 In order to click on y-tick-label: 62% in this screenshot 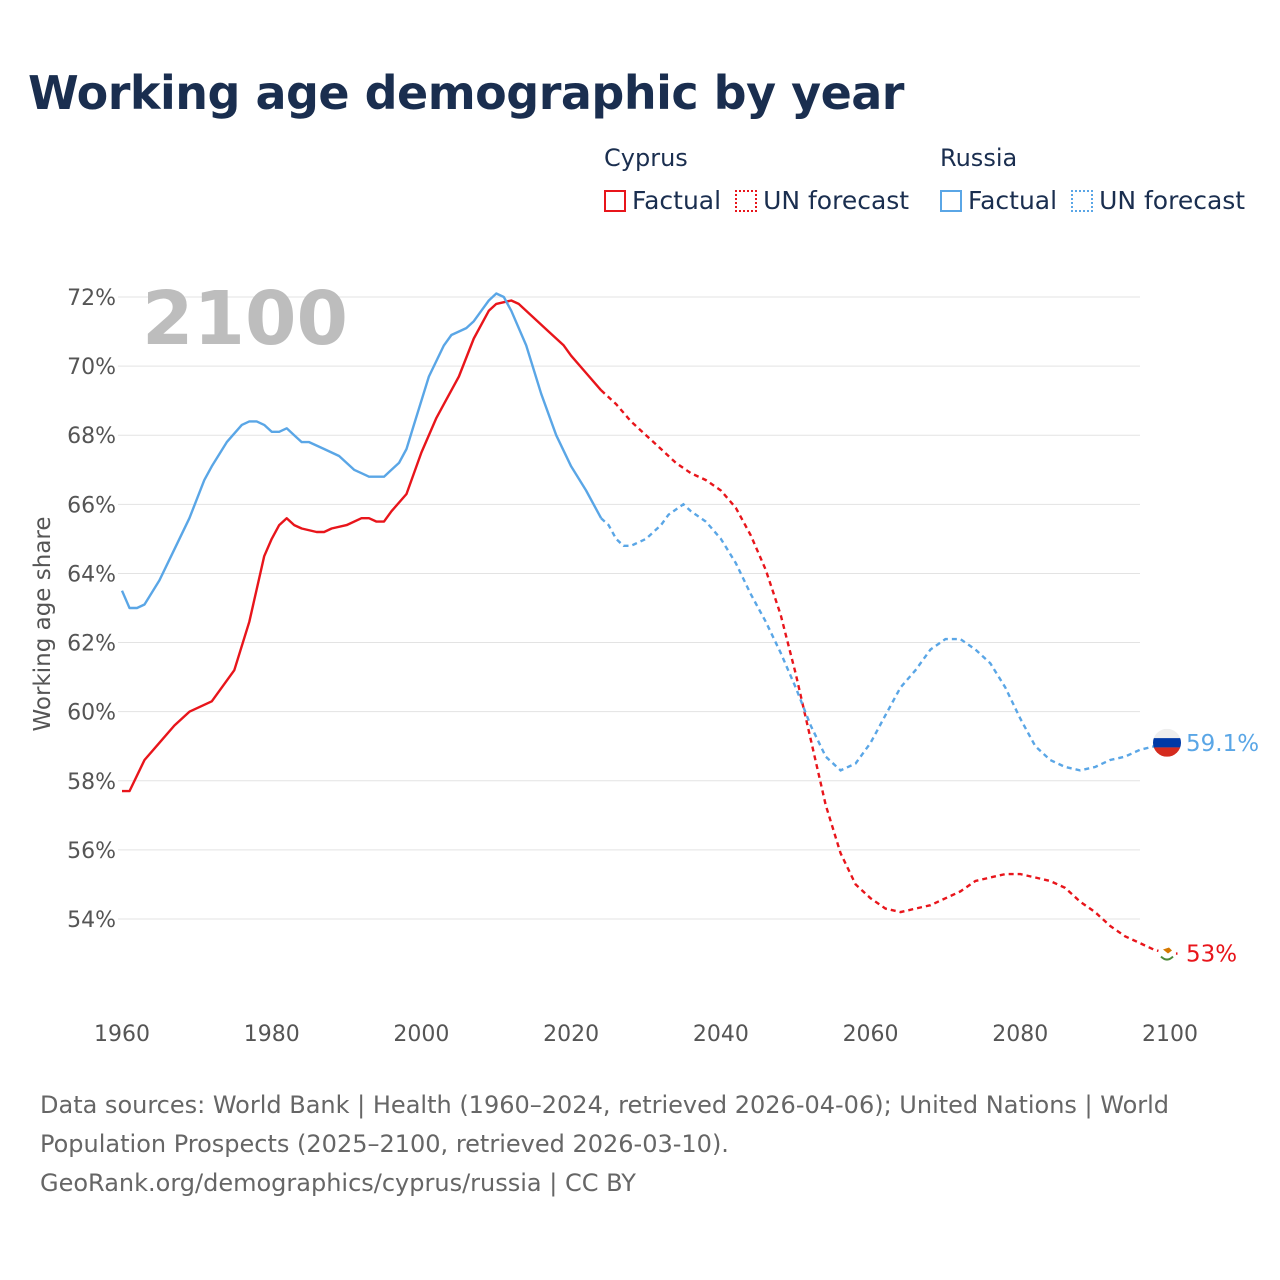, I will do `click(91, 644)`.